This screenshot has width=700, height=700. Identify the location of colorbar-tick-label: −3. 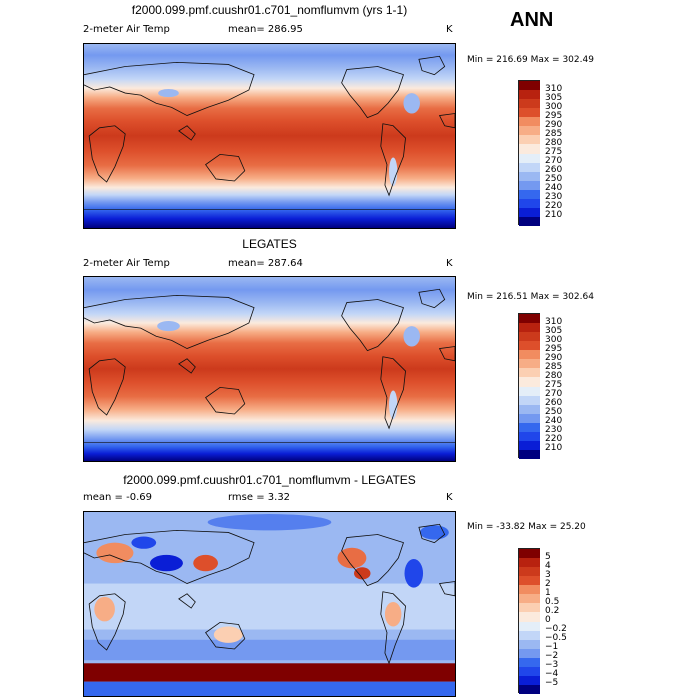
(552, 665).